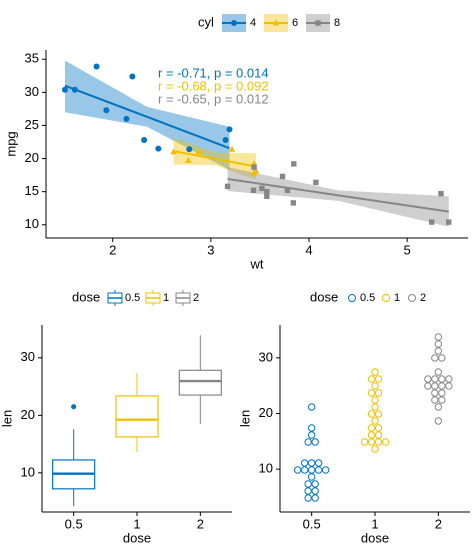 Image resolution: width=474 pixels, height=553 pixels. Describe the element at coordinates (32, 58) in the screenshot. I see `y-tick-label: 35` at that location.